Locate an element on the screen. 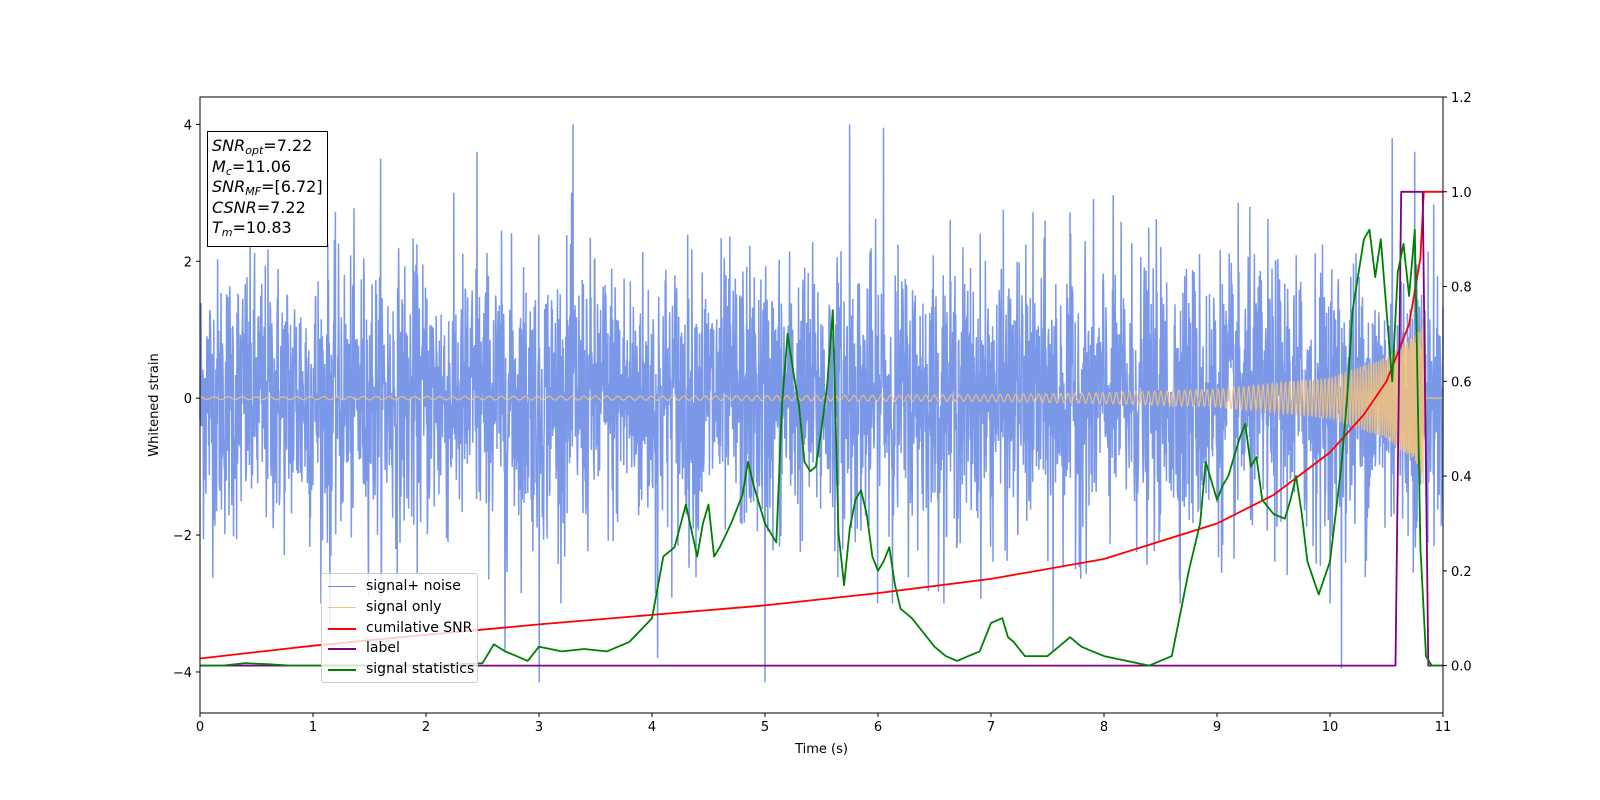  y2-tick-label: 1.2 is located at coordinates (1461, 98).